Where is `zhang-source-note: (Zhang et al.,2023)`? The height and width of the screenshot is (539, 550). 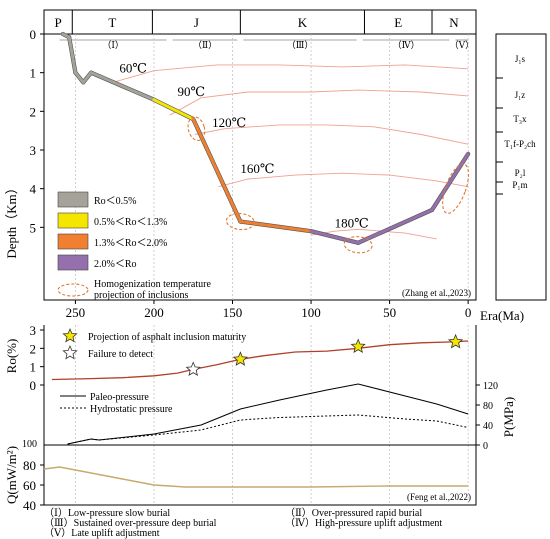
zhang-source-note: (Zhang et al.,2023) is located at coordinates (436, 293).